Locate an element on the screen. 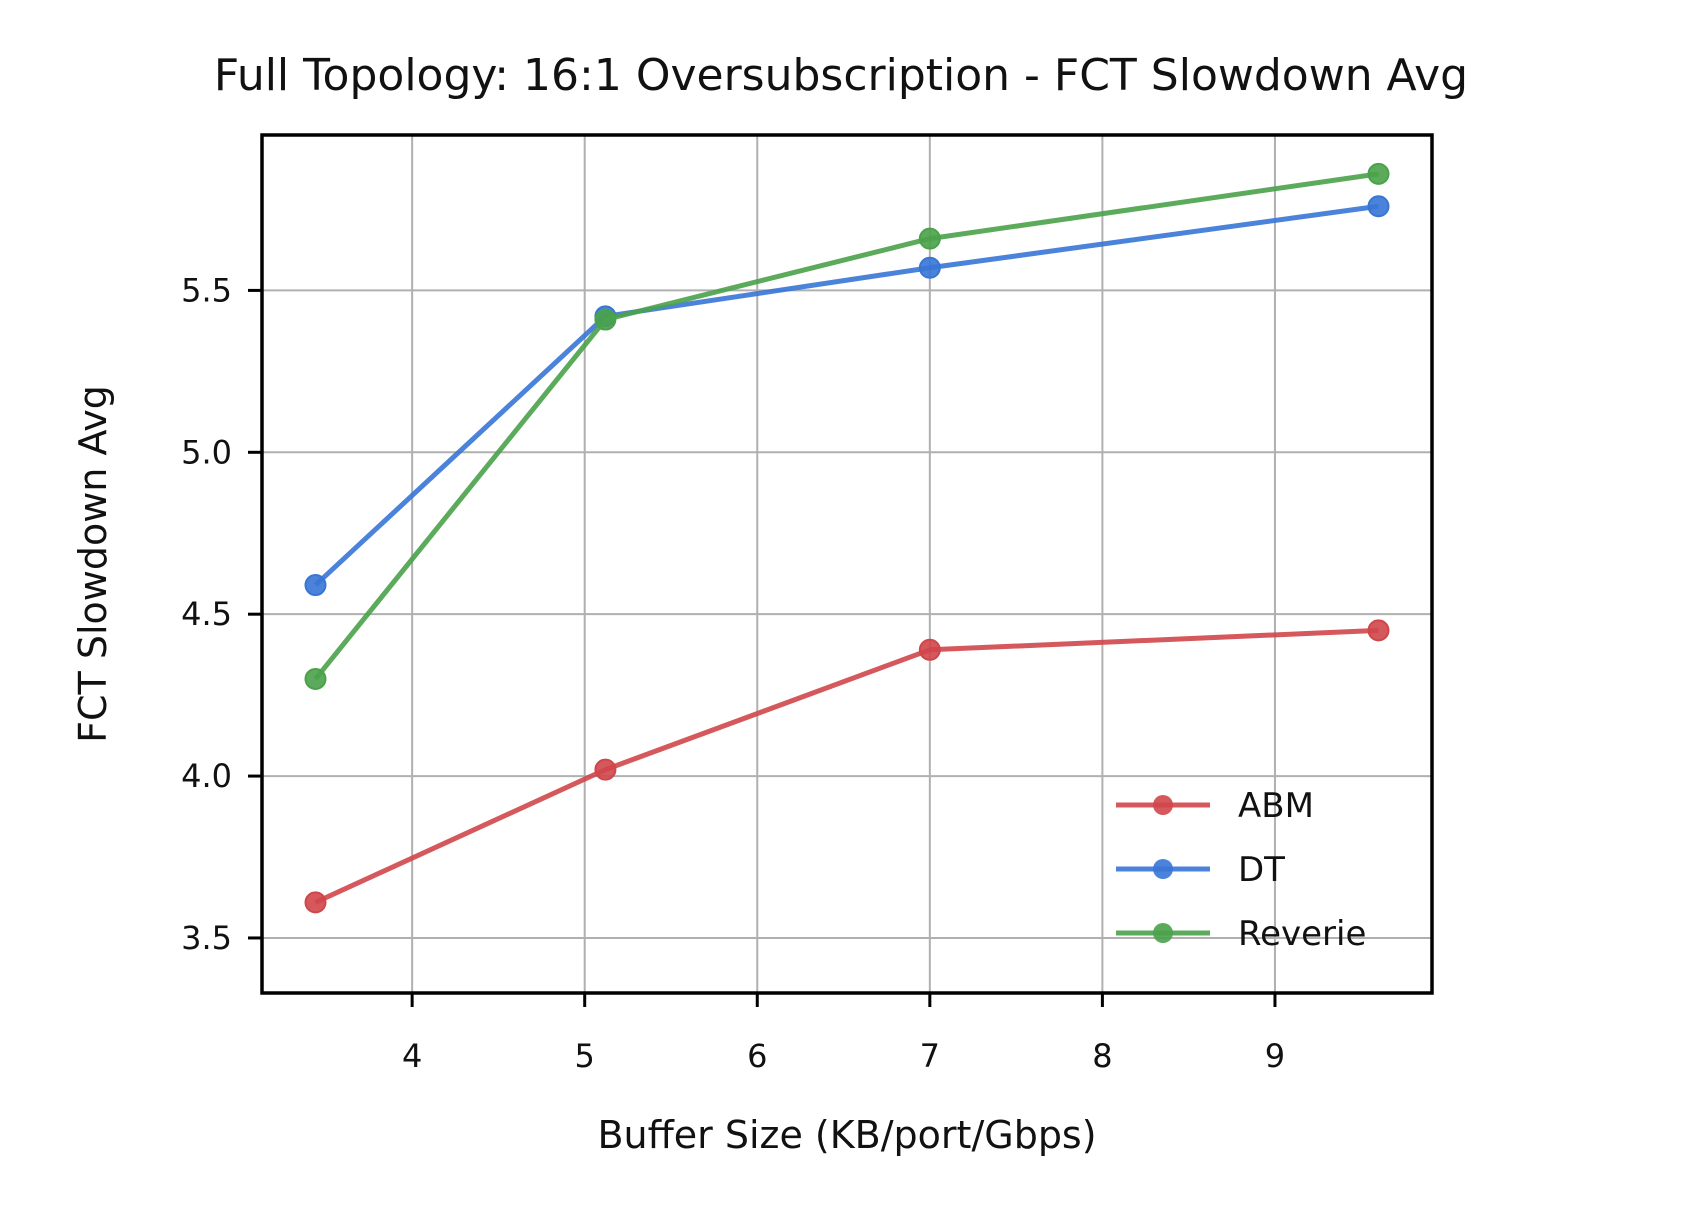 This screenshot has width=1682, height=1207. legend: ABM DT Reverie is located at coordinates (1241, 870).